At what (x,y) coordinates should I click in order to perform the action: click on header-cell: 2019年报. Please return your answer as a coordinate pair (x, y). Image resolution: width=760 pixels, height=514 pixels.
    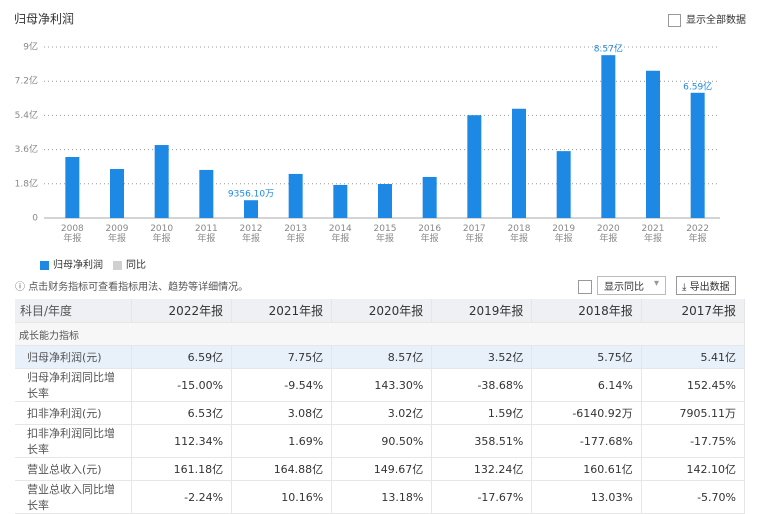
    Looking at the image, I should click on (482, 311).